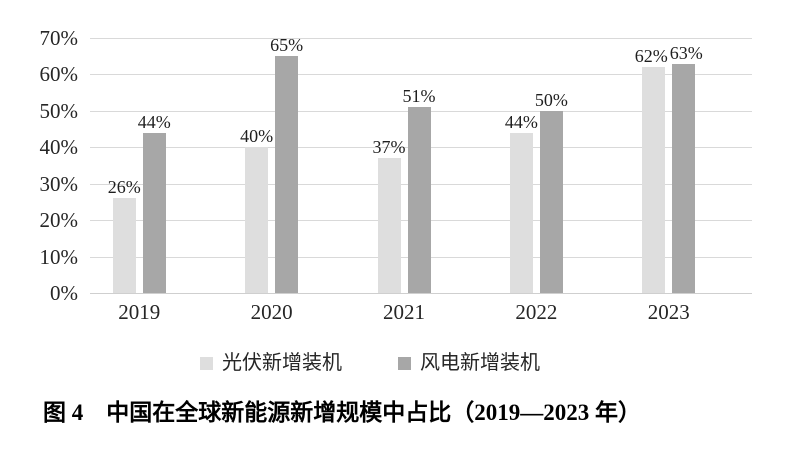  What do you see at coordinates (154, 121) in the screenshot?
I see `bar-value-label-2019-wind: 44%` at bounding box center [154, 121].